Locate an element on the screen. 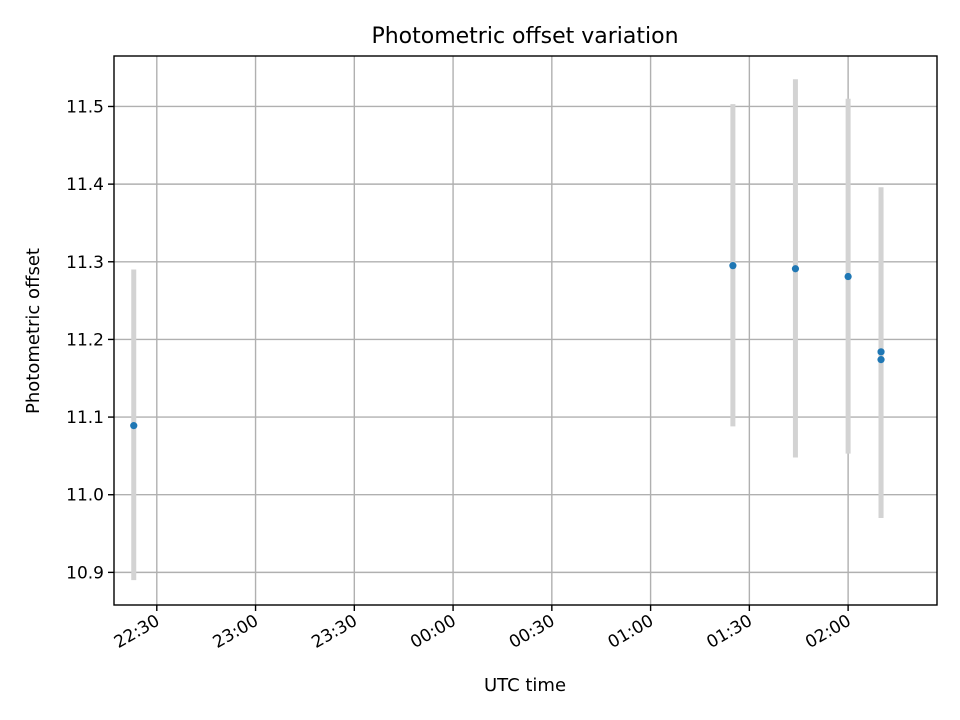 This screenshot has height=720, width=960. x-axis-label: UTC time is located at coordinates (525, 685).